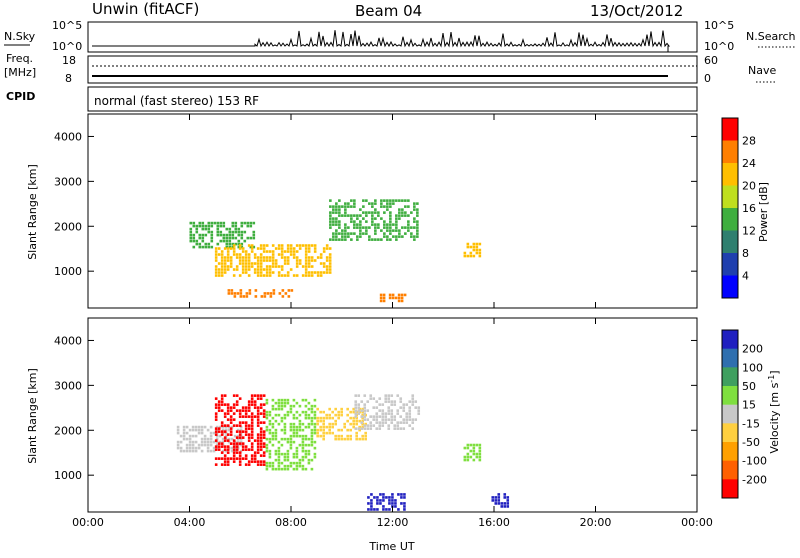 The image size is (800, 558). I want to click on velocity-colorbar-segment, so click(730, 470).